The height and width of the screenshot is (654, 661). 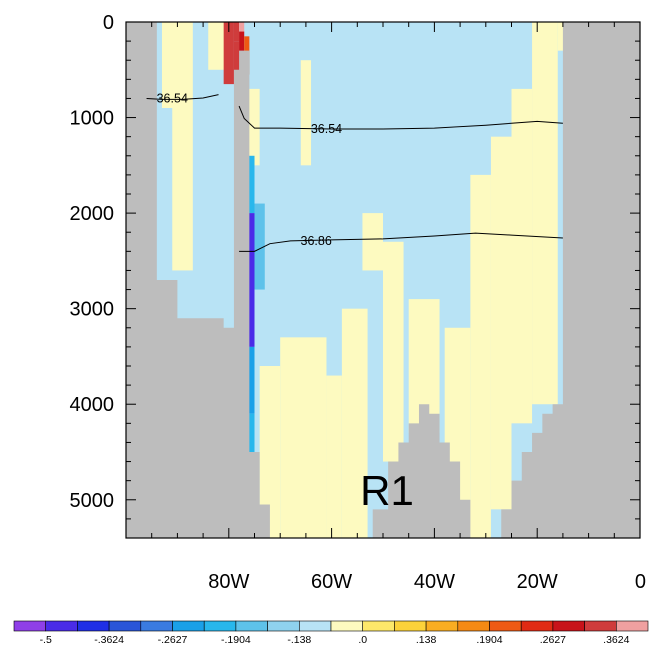 What do you see at coordinates (299, 640) in the screenshot?
I see `colorbar-label-4: -.138` at bounding box center [299, 640].